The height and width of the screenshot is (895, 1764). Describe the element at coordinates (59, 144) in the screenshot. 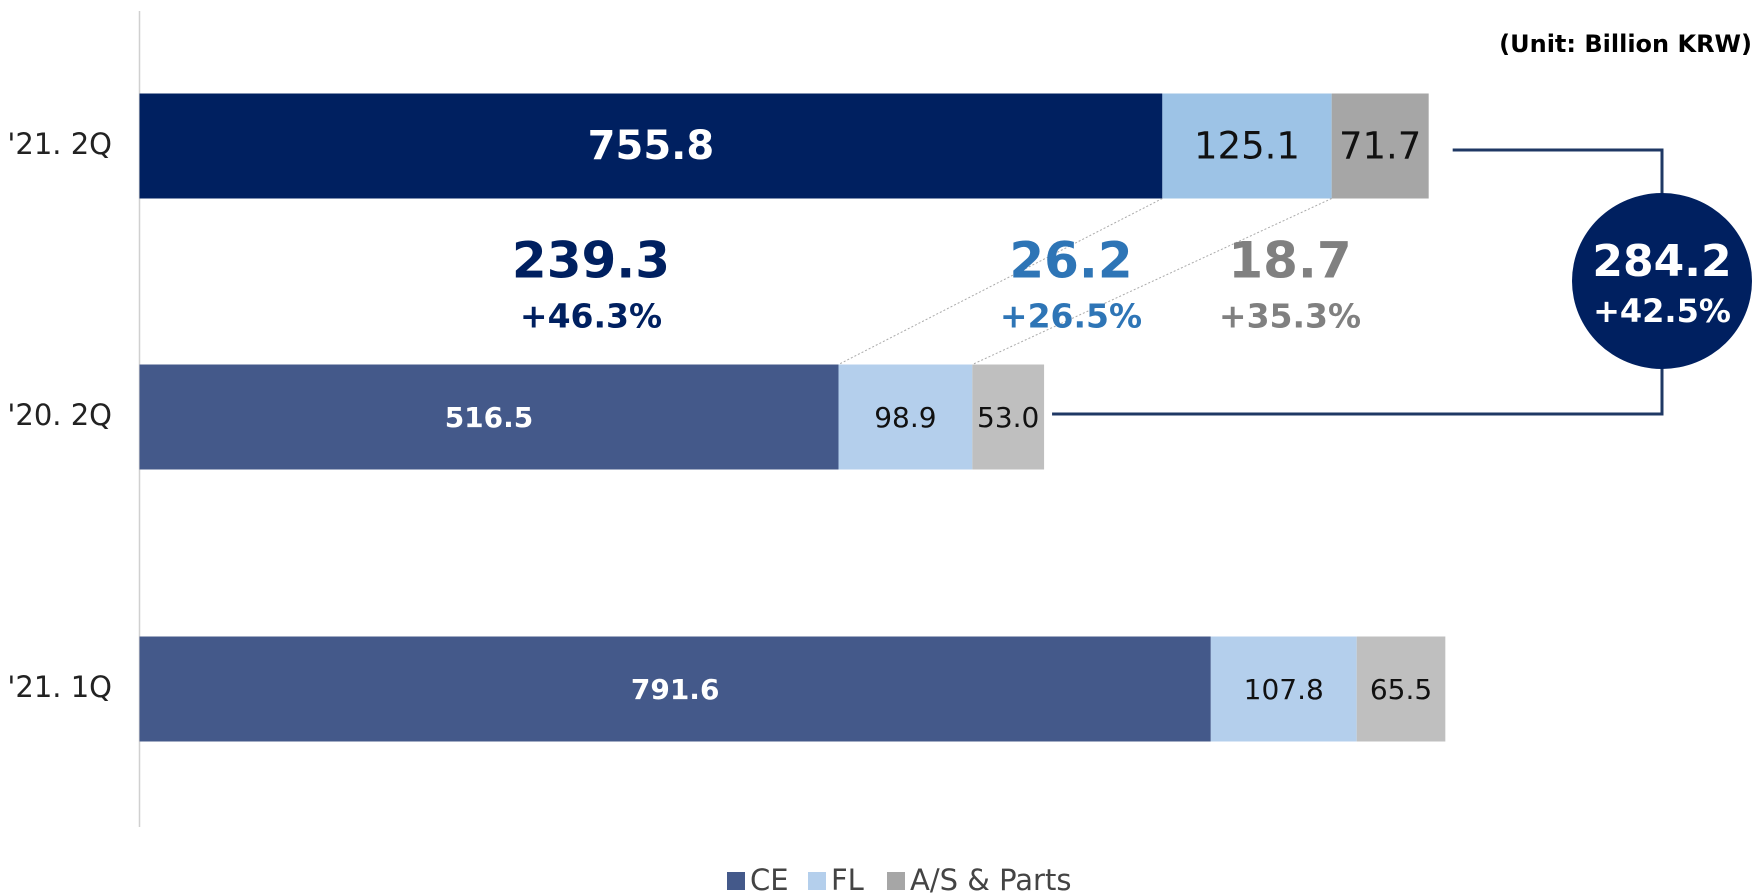

I see `category-label: '21. 2Q` at that location.